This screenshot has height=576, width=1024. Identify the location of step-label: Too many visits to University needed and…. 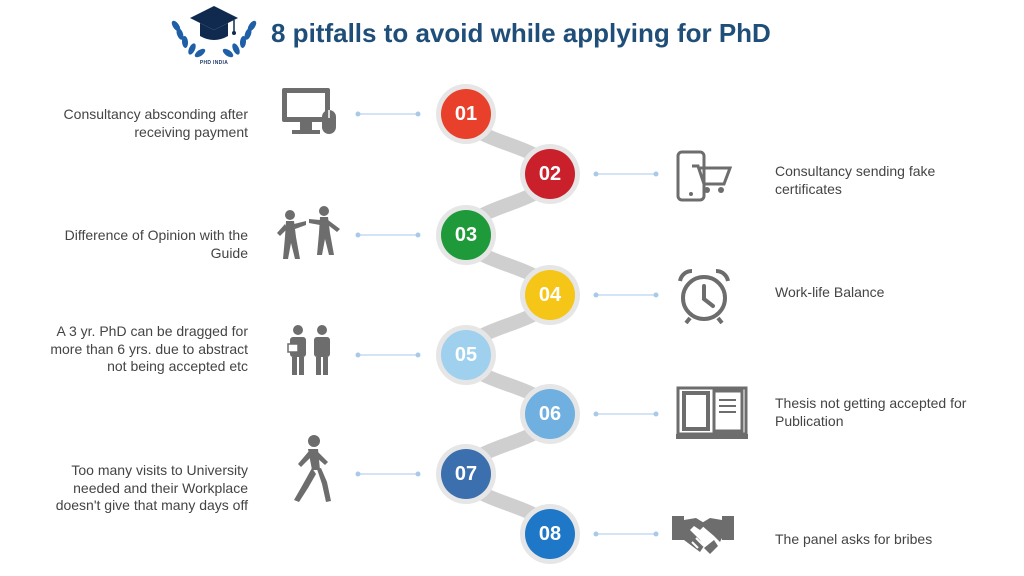
(151, 487).